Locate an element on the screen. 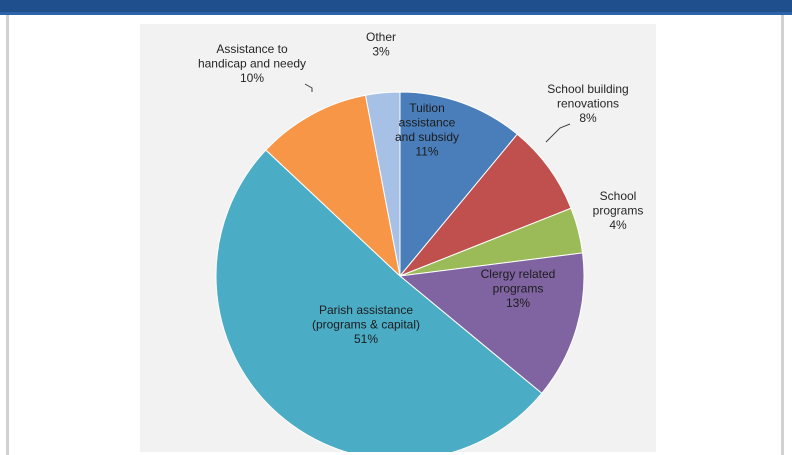  pie-slice-other is located at coordinates (382, 184).